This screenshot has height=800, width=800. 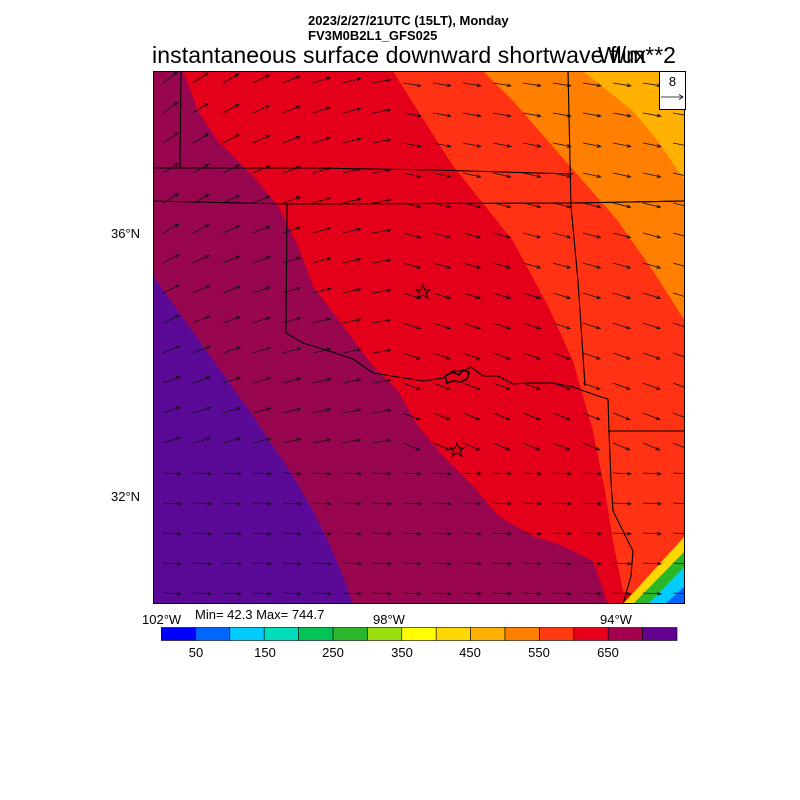 What do you see at coordinates (402, 652) in the screenshot?
I see `colorbar-label-350: 350` at bounding box center [402, 652].